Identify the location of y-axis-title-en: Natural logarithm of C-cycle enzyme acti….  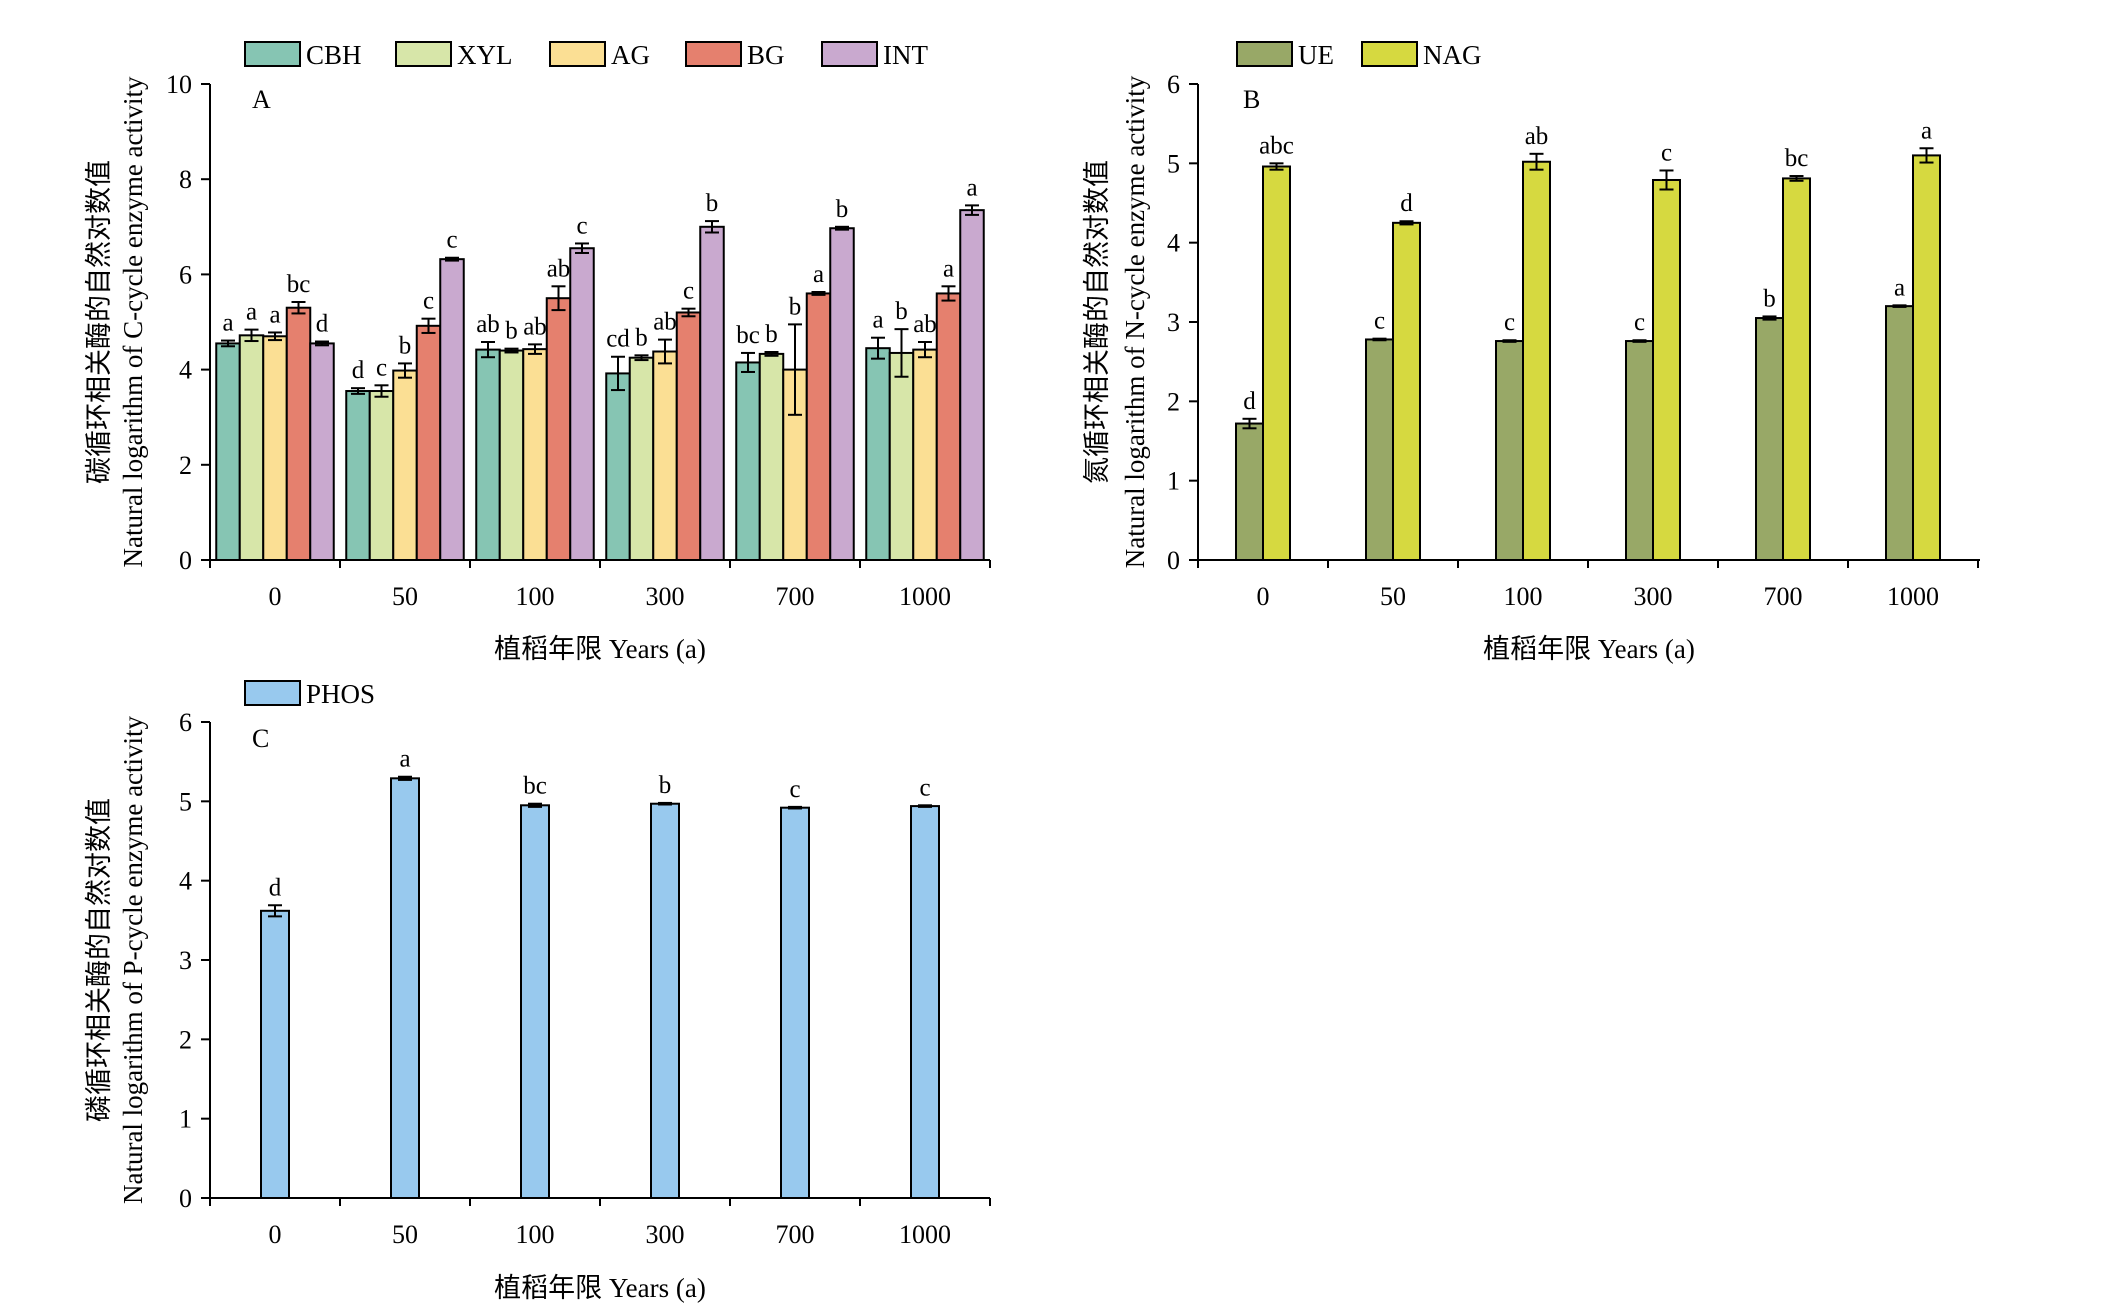
(133, 322).